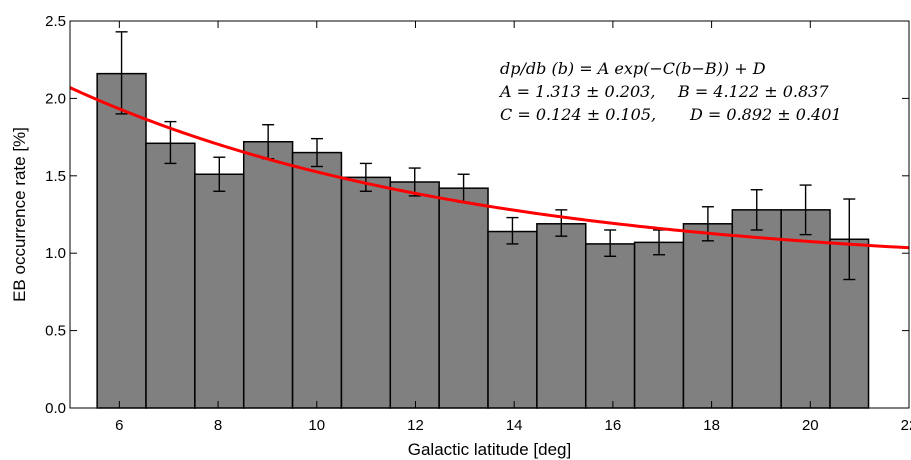 The image size is (911, 460). I want to click on x-tick-label-12: 12, so click(415, 425).